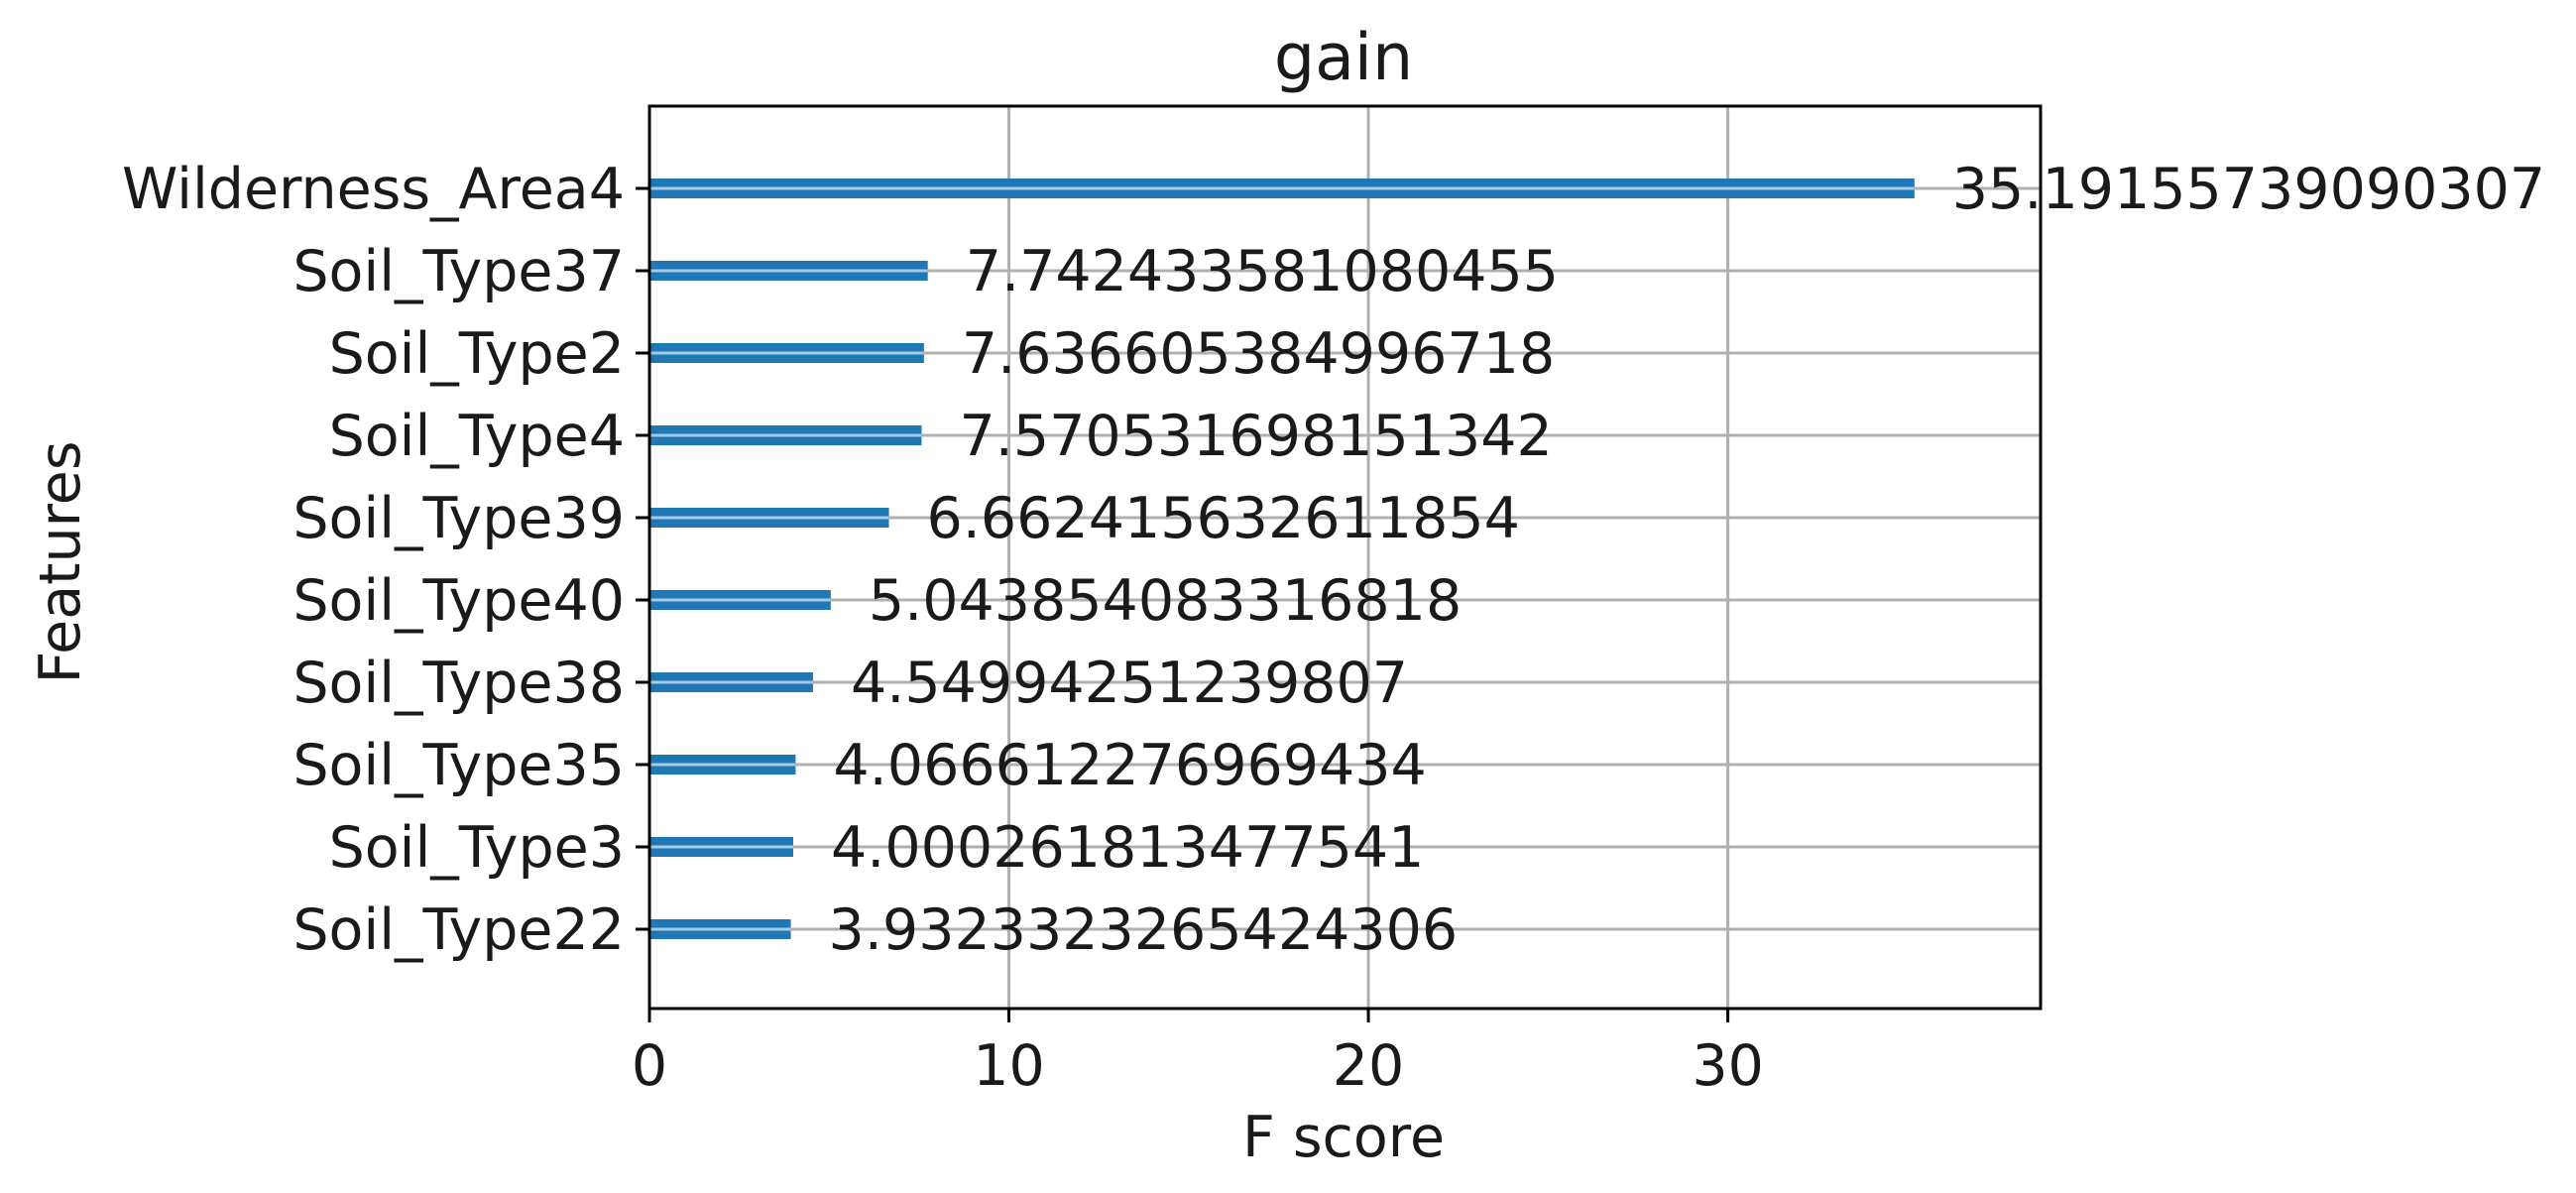 This screenshot has width=2576, height=1193. What do you see at coordinates (60, 561) in the screenshot?
I see `y-axis-label: Features` at bounding box center [60, 561].